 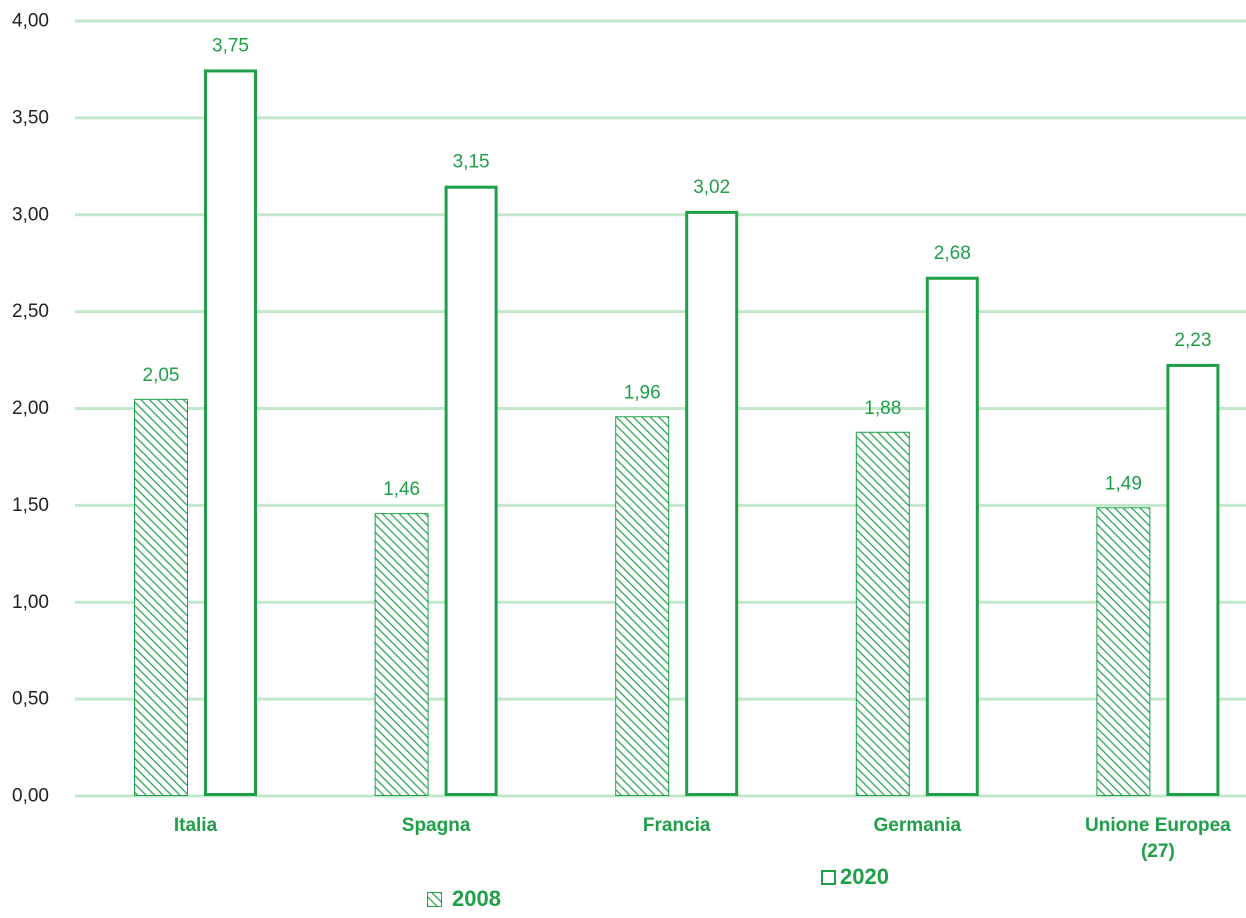 What do you see at coordinates (230, 432) in the screenshot?
I see `bar-2020-italia` at bounding box center [230, 432].